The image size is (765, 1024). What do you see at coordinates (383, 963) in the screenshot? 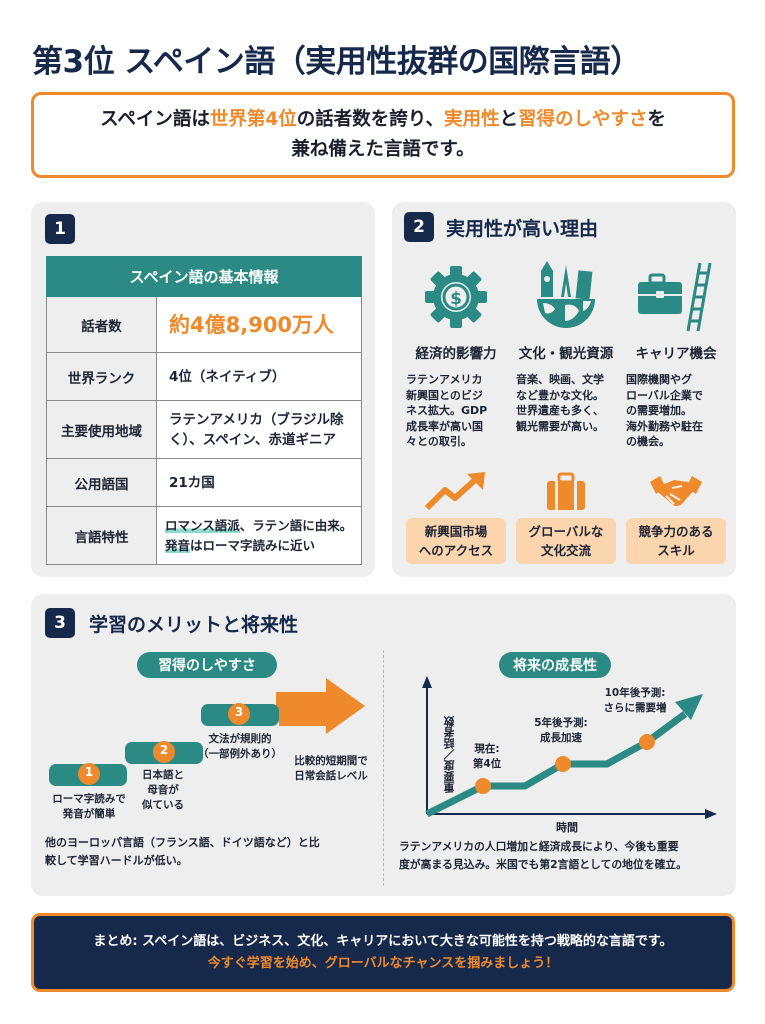
I see `summary-line-2: 今すぐ学習を始め、グローバルなチャンスを掴みましょう！` at bounding box center [383, 963].